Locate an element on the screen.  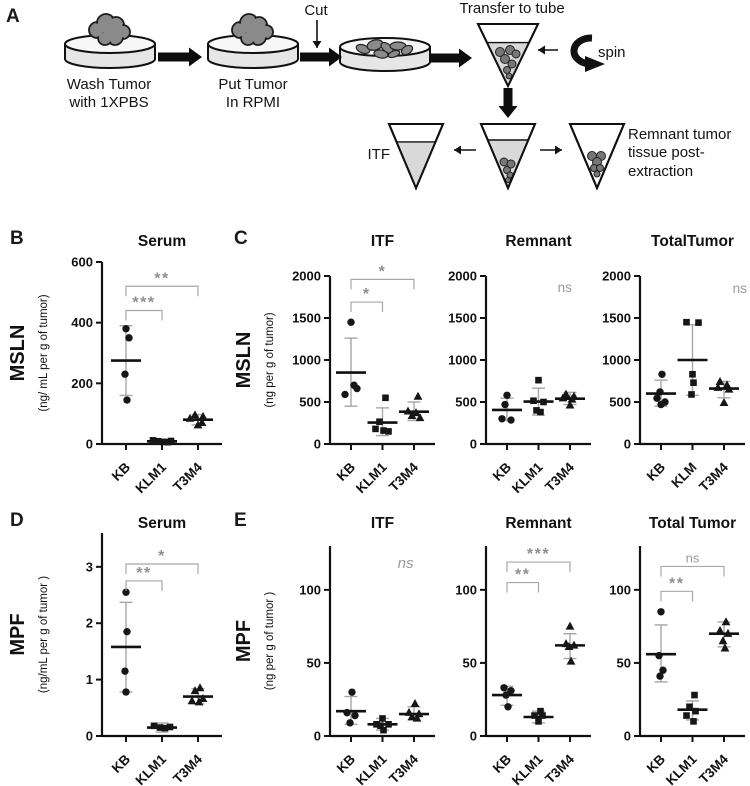
panel-label-e: E is located at coordinates (240, 520).